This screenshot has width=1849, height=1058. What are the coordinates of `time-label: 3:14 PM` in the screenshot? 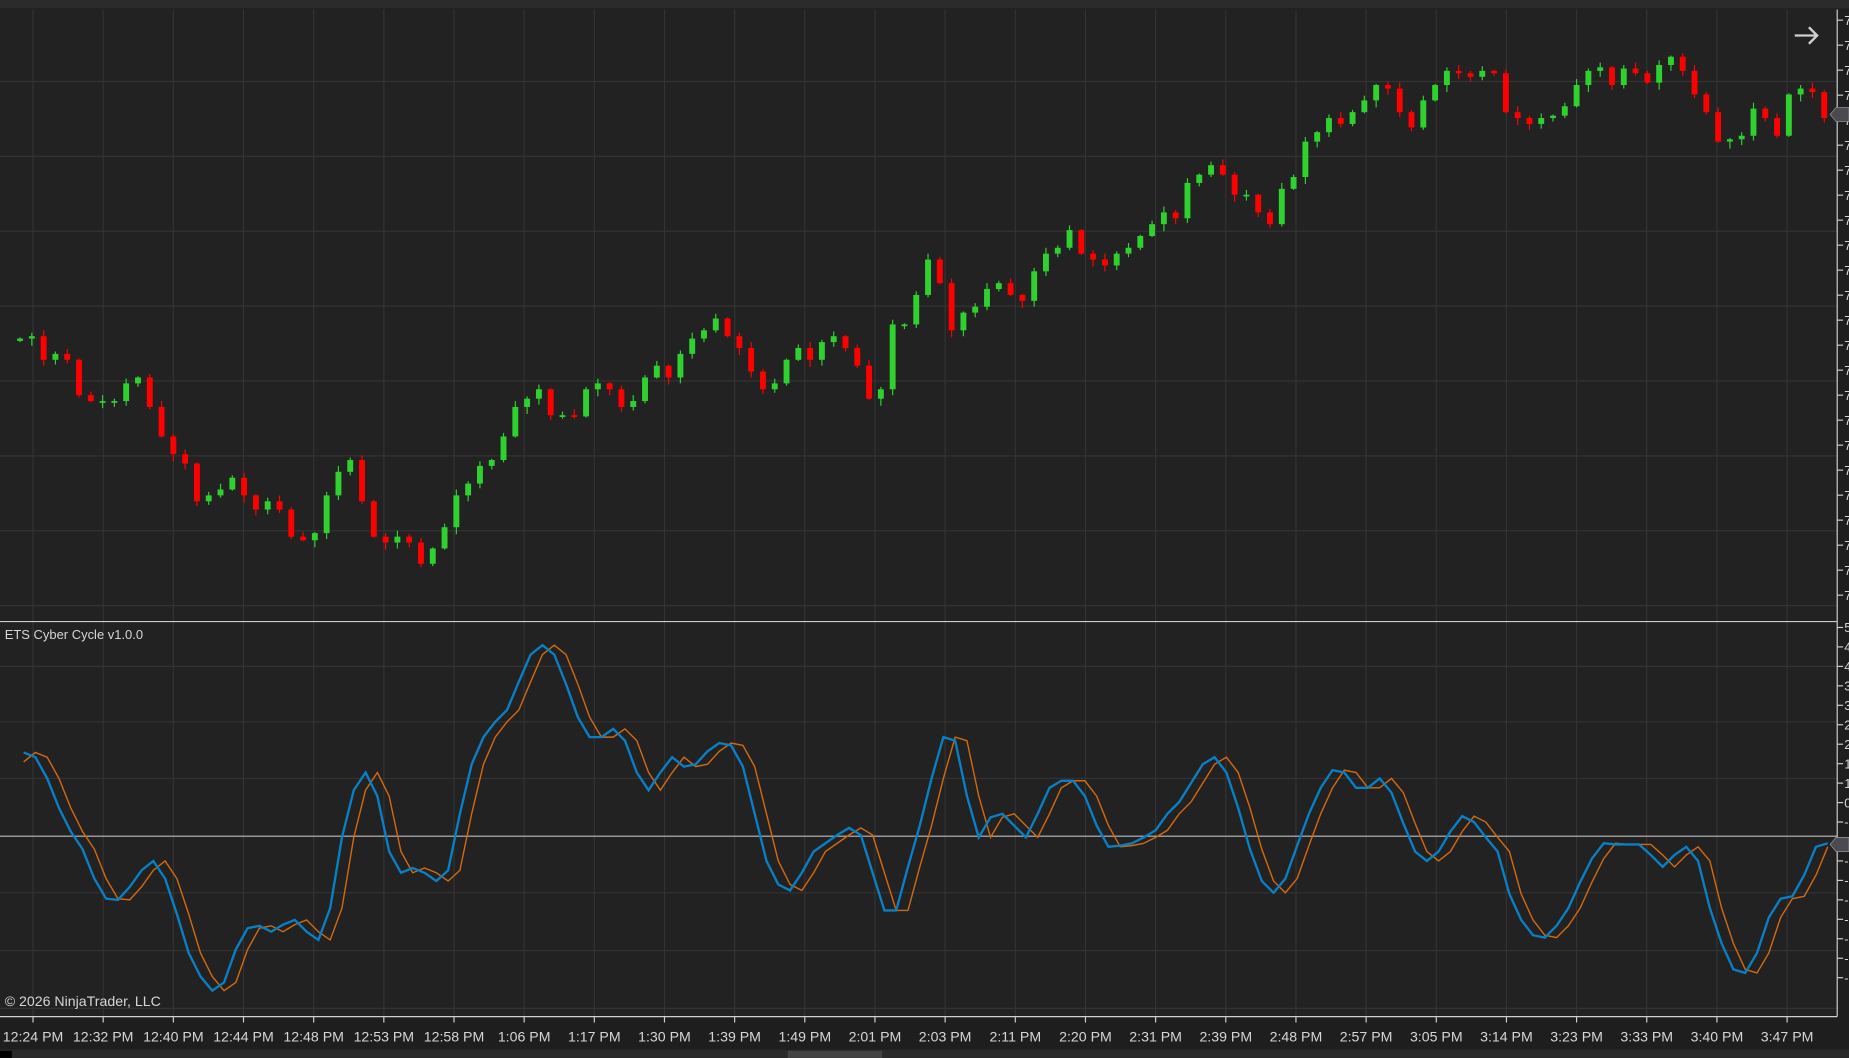 It's located at (1506, 1036).